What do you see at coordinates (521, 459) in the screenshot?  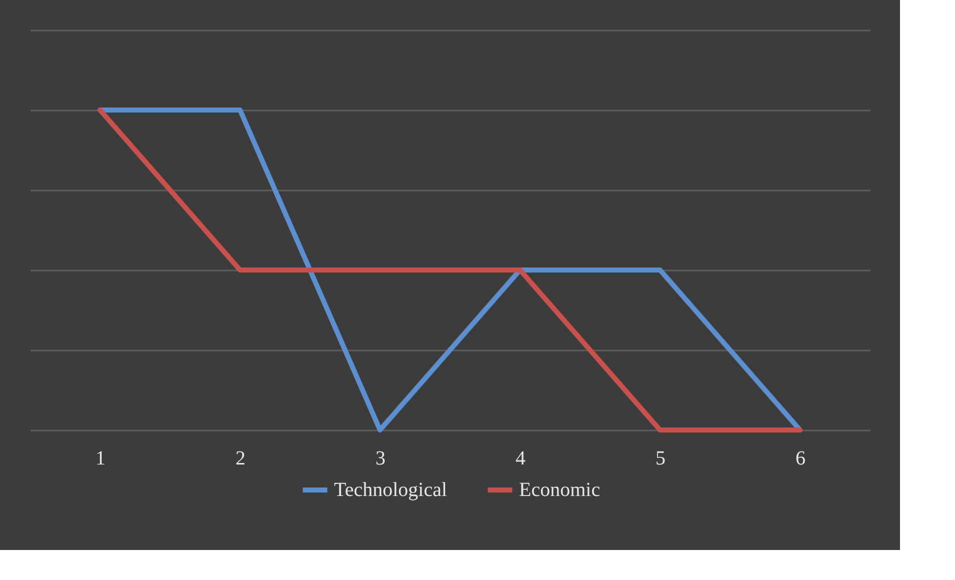 I see `x-tick-label: 4` at bounding box center [521, 459].